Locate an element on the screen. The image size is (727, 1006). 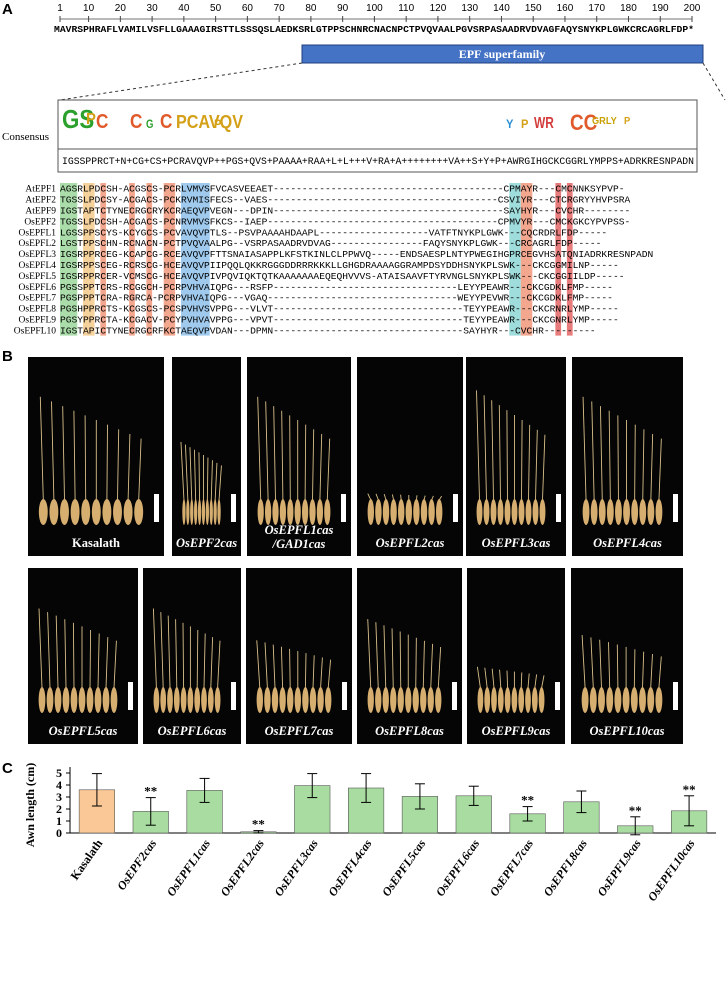
ruler-label: 110 is located at coordinates (406, 8).